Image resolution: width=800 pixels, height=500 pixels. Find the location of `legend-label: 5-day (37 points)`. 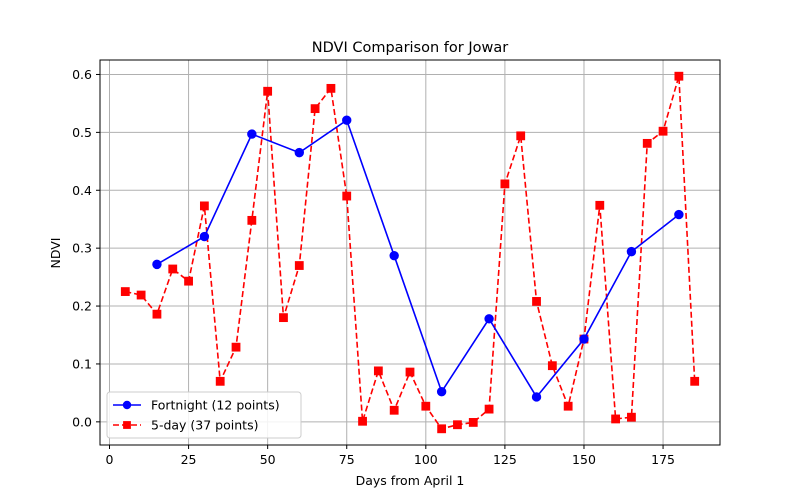

legend-label: 5-day (37 points) is located at coordinates (204, 425).